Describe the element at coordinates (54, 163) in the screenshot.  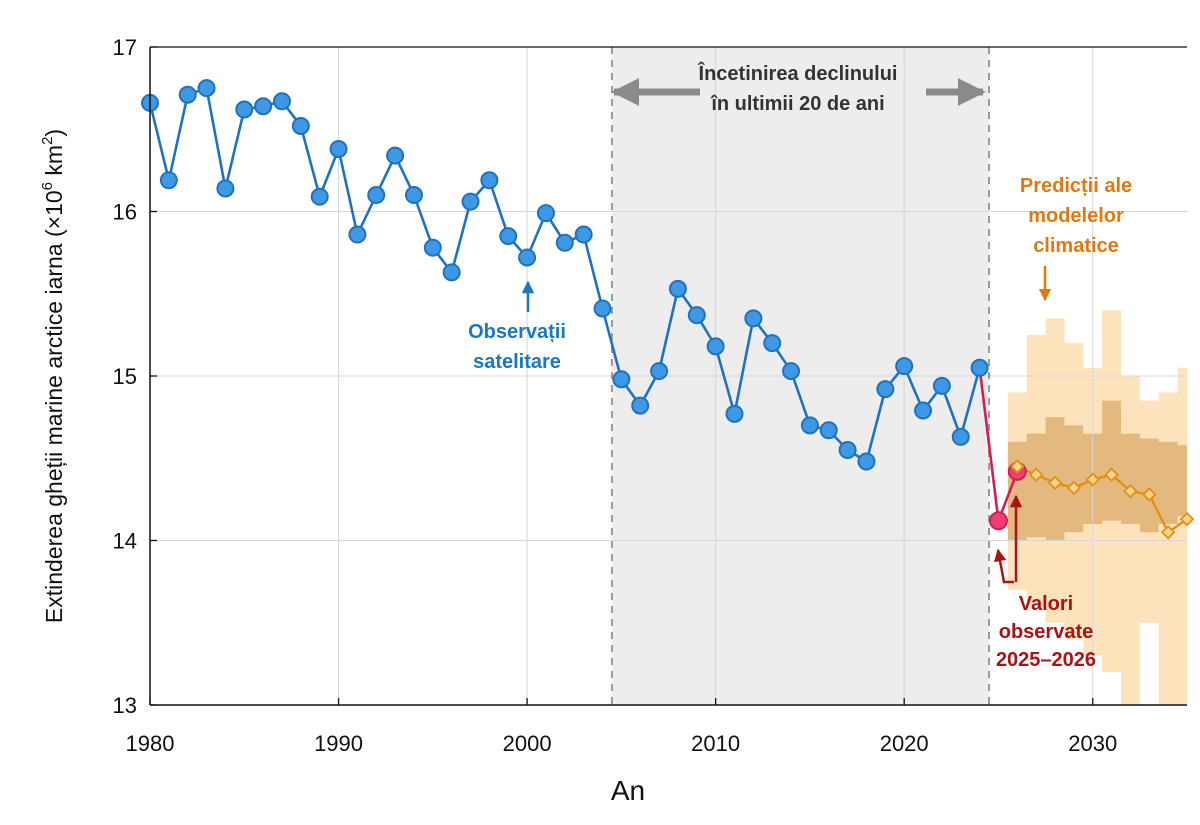
I see `y-axis-label-unit: km` at that location.